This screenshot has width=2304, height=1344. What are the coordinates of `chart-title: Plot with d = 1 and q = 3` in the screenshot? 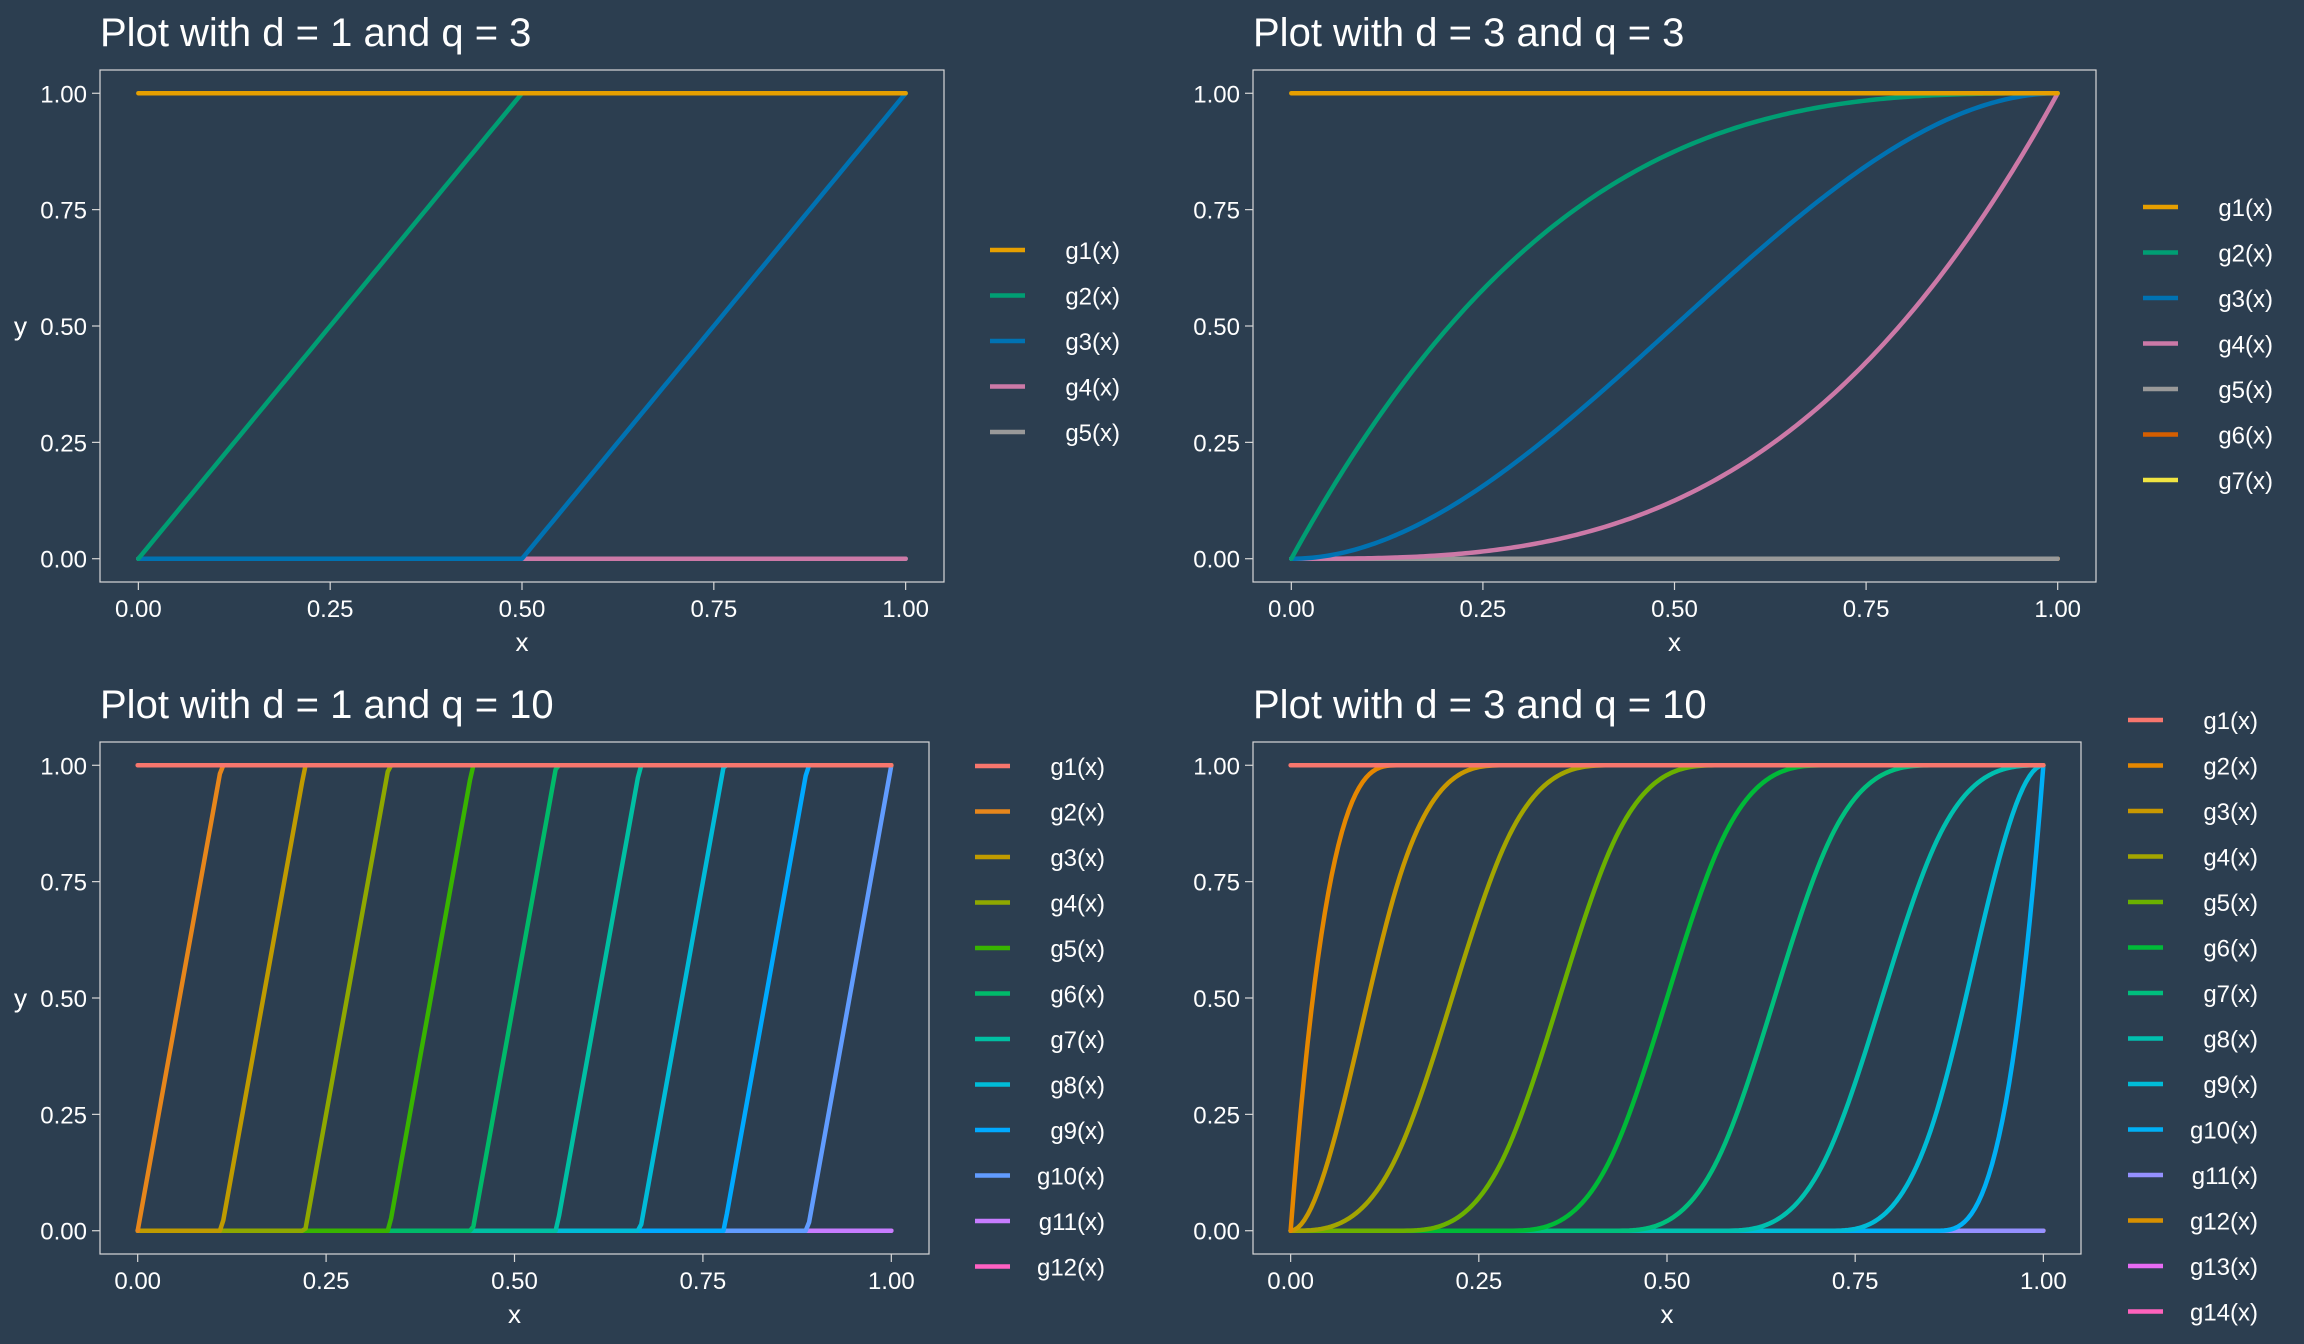 It's located at (315, 33).